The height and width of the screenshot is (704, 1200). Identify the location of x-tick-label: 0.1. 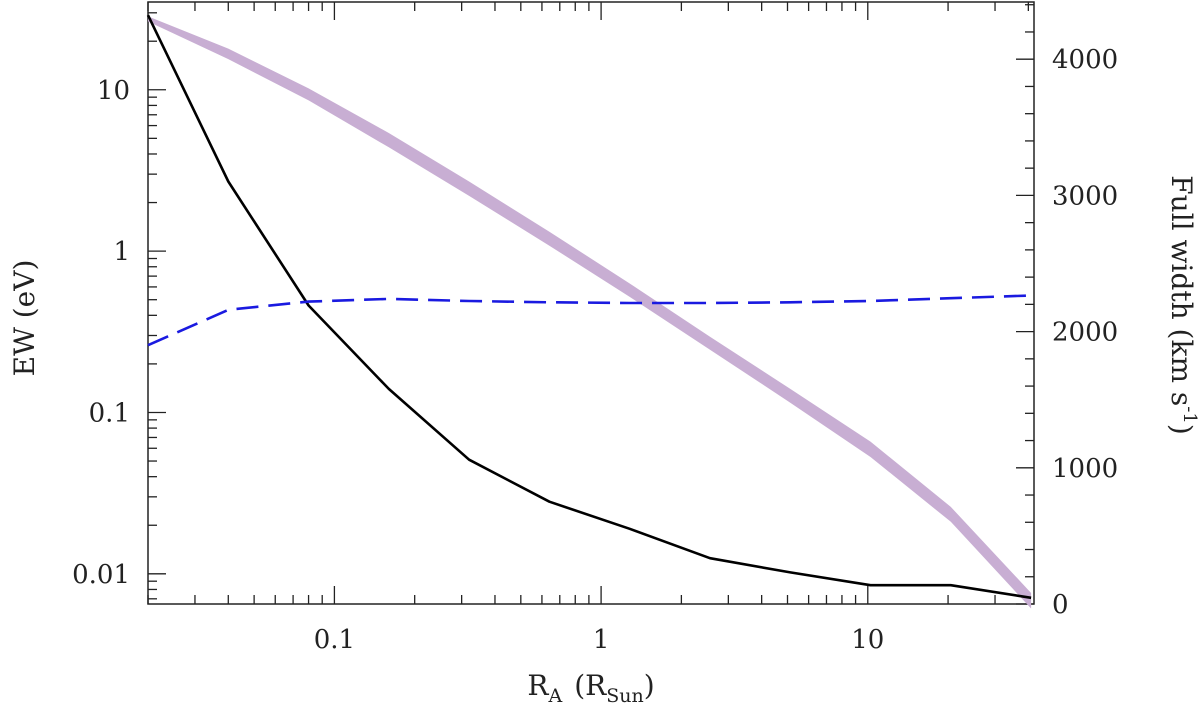
(334, 640).